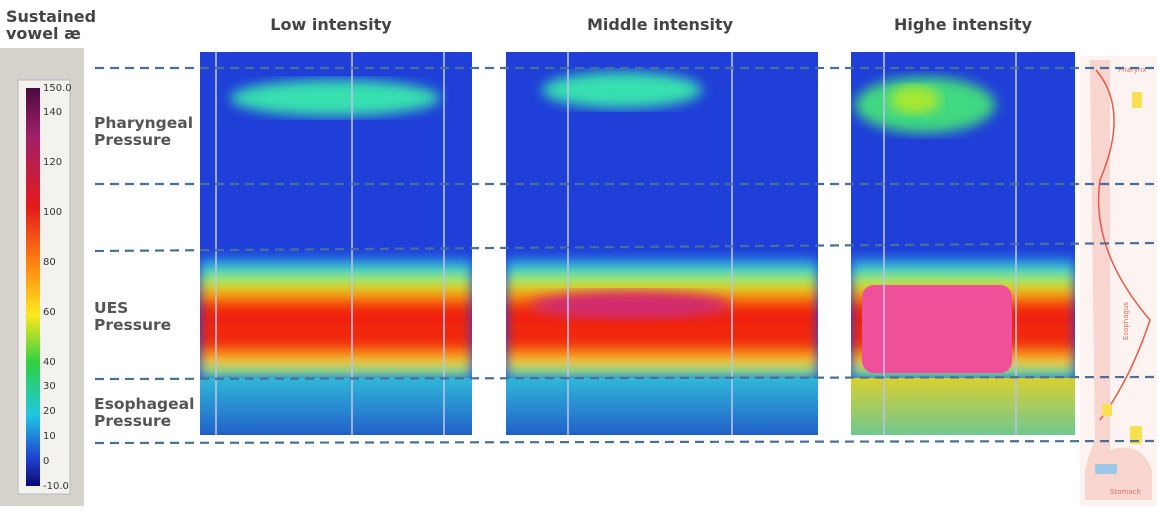 This screenshot has height=511, width=1157. I want to click on legend-title: Sustained, so click(51, 16).